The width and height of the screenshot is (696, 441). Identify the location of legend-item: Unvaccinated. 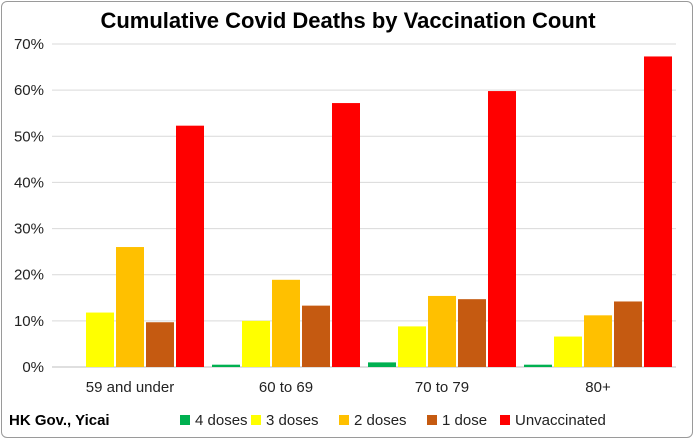
(553, 420).